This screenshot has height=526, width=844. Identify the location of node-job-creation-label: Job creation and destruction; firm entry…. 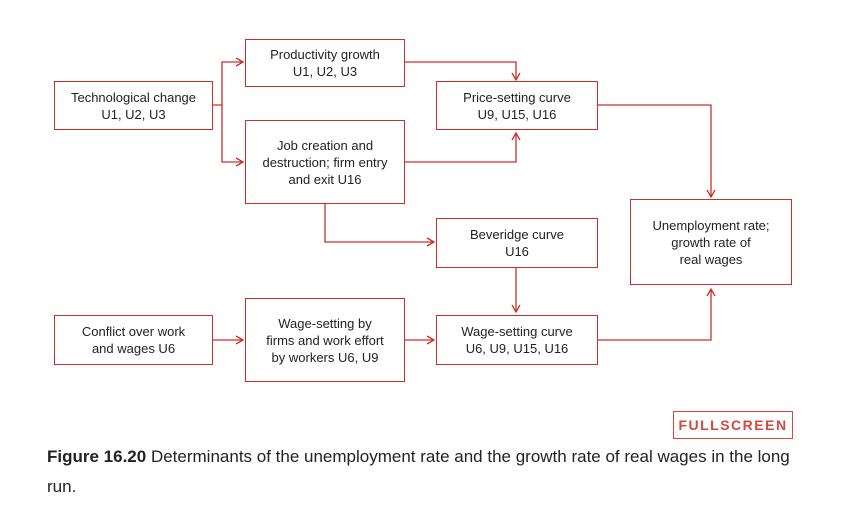
(325, 162).